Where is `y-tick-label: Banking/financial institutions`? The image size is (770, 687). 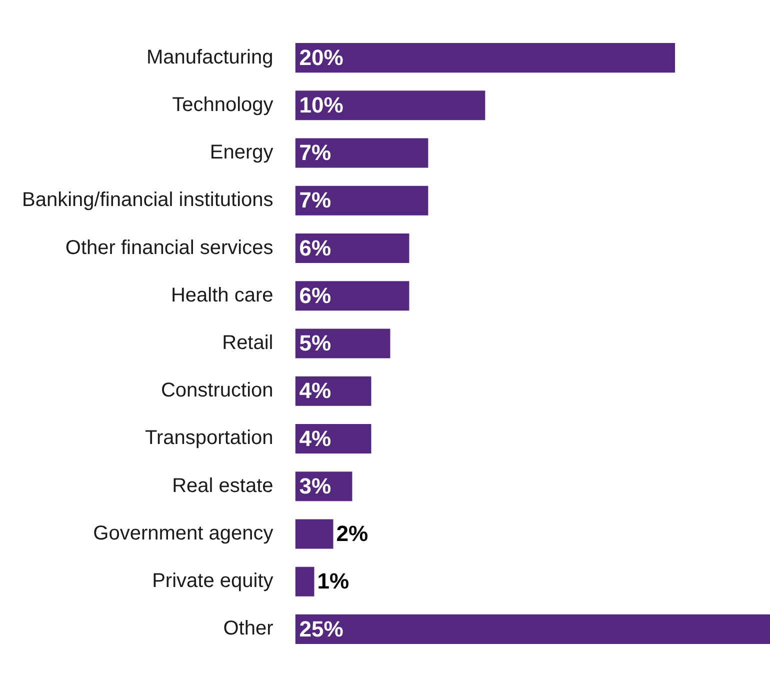 y-tick-label: Banking/financial institutions is located at coordinates (148, 200).